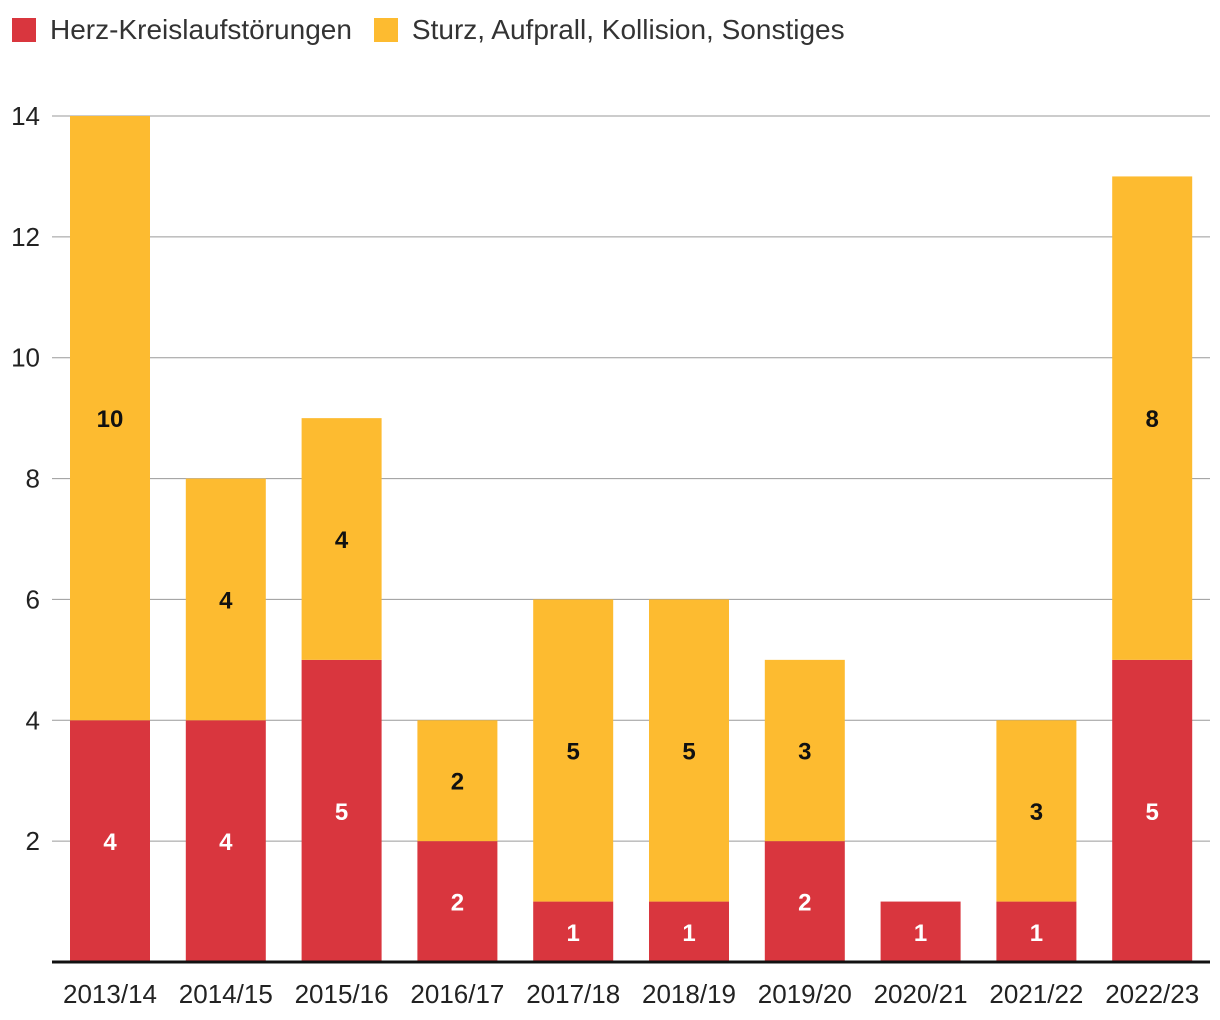  I want to click on y-tick-label: 6, so click(33, 599).